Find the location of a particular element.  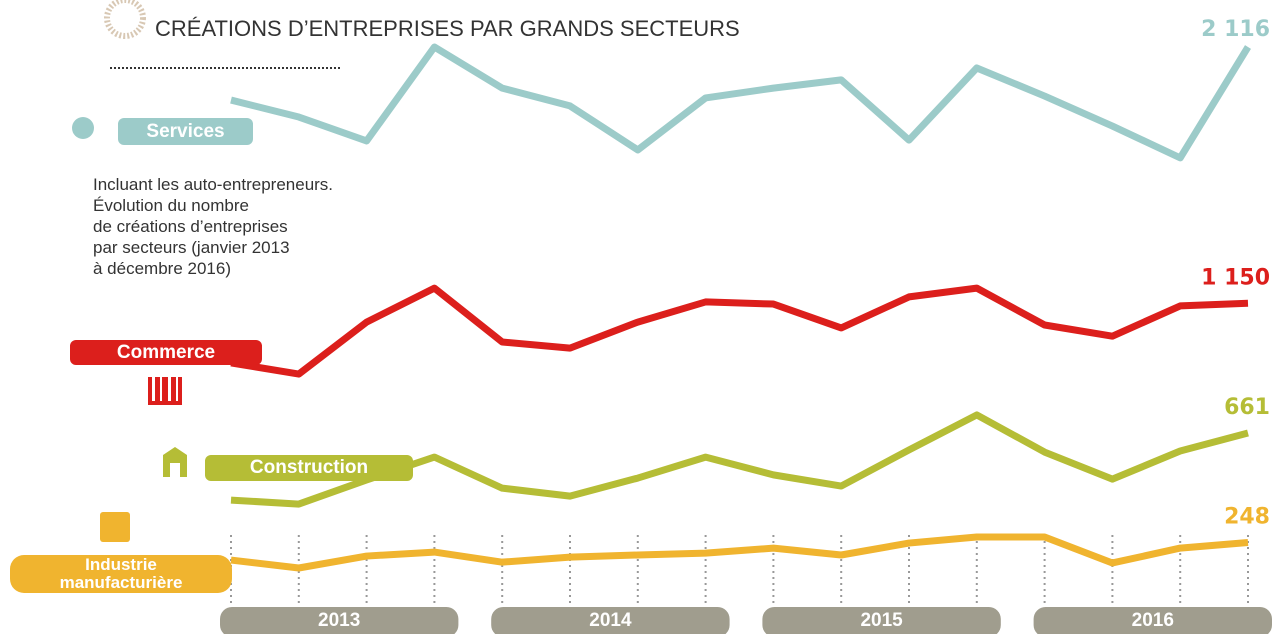

series-label: Commerce is located at coordinates (166, 352).